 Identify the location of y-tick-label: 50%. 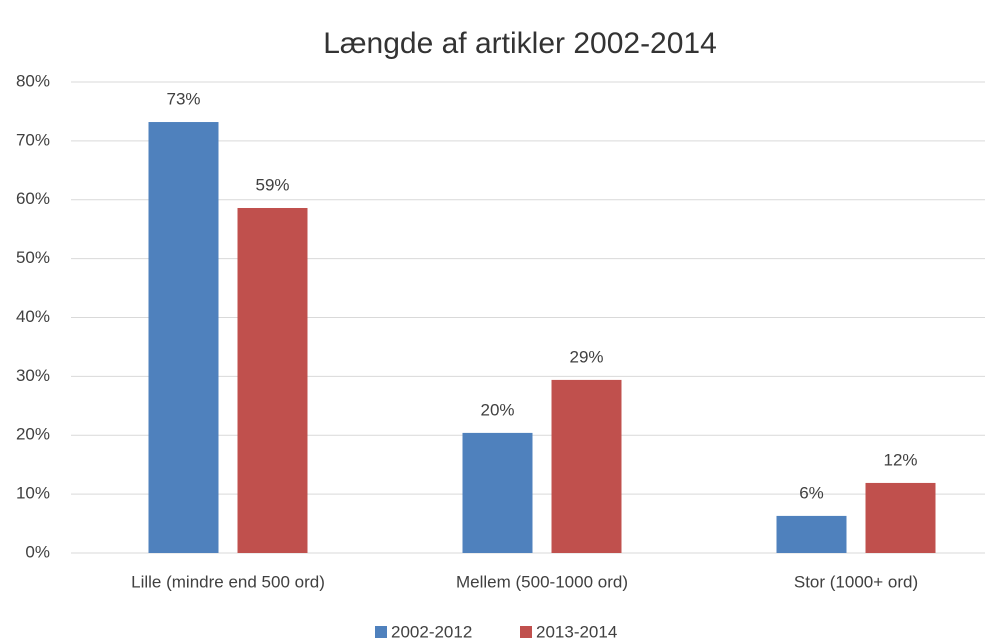
(33, 257).